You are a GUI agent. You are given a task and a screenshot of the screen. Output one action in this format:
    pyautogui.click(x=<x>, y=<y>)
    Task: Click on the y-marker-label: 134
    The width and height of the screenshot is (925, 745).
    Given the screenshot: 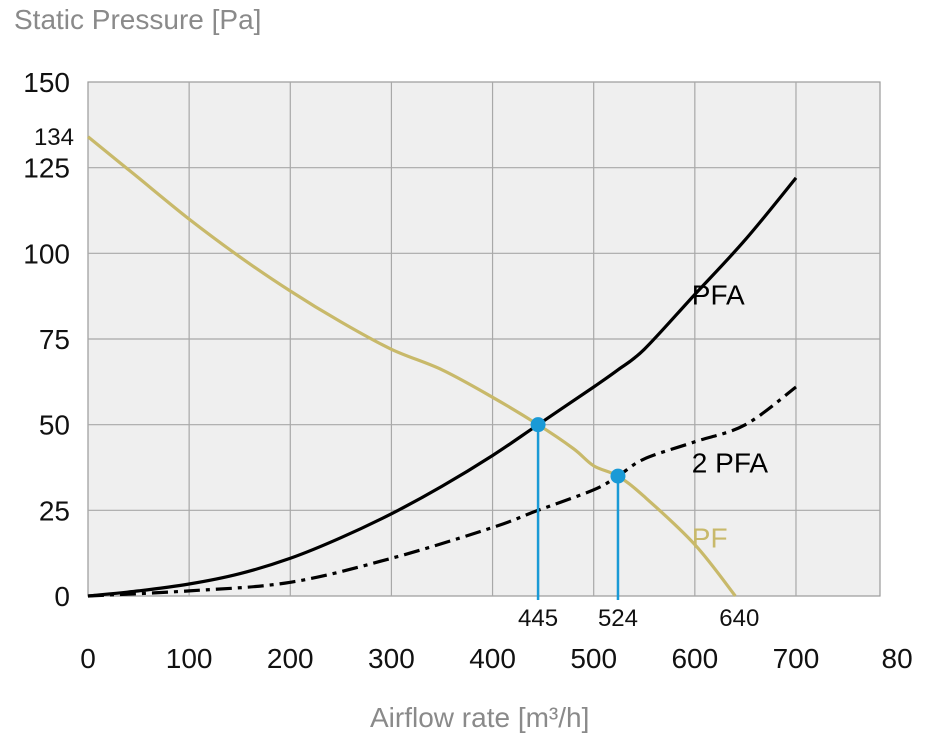 What is the action you would take?
    pyautogui.click(x=54, y=137)
    